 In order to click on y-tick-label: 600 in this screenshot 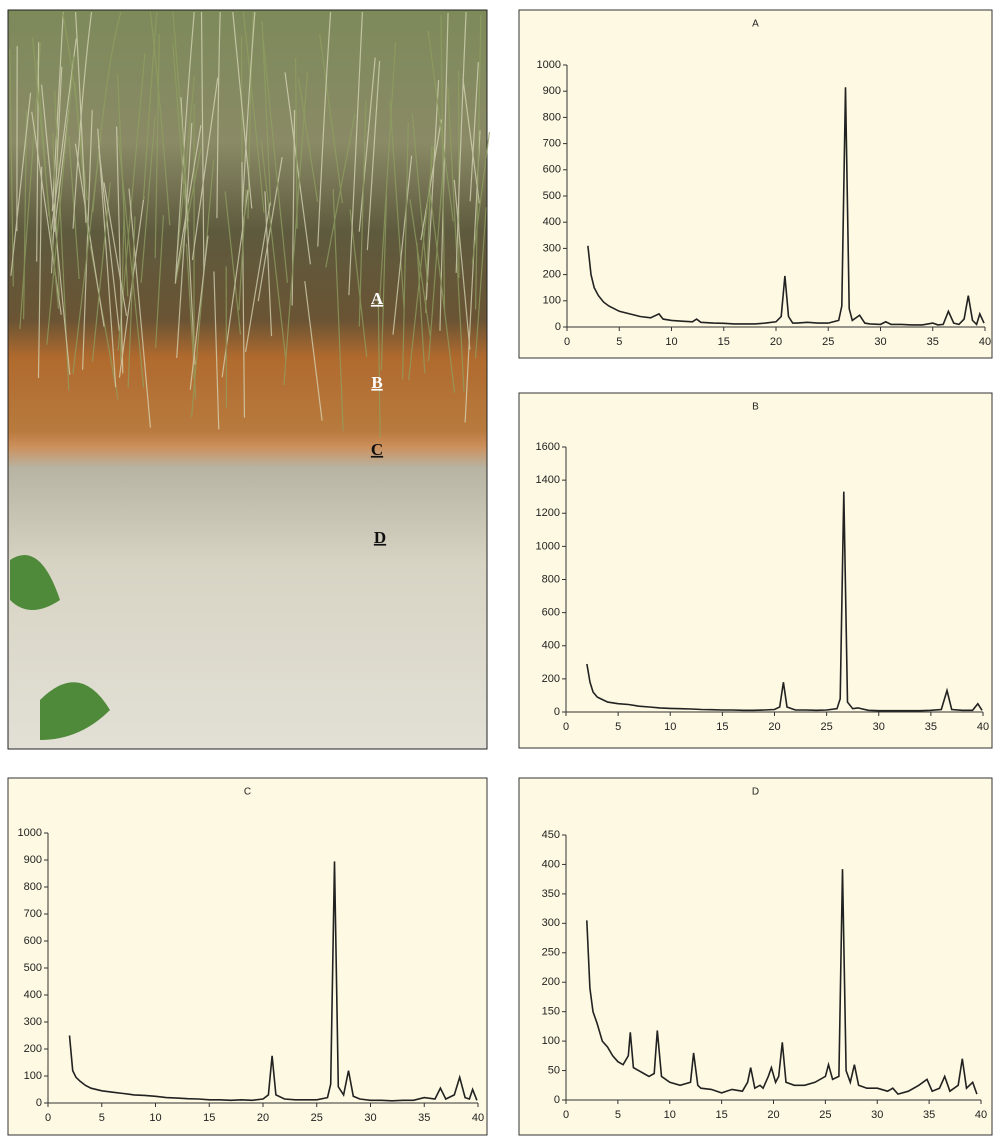, I will do `click(552, 170)`.